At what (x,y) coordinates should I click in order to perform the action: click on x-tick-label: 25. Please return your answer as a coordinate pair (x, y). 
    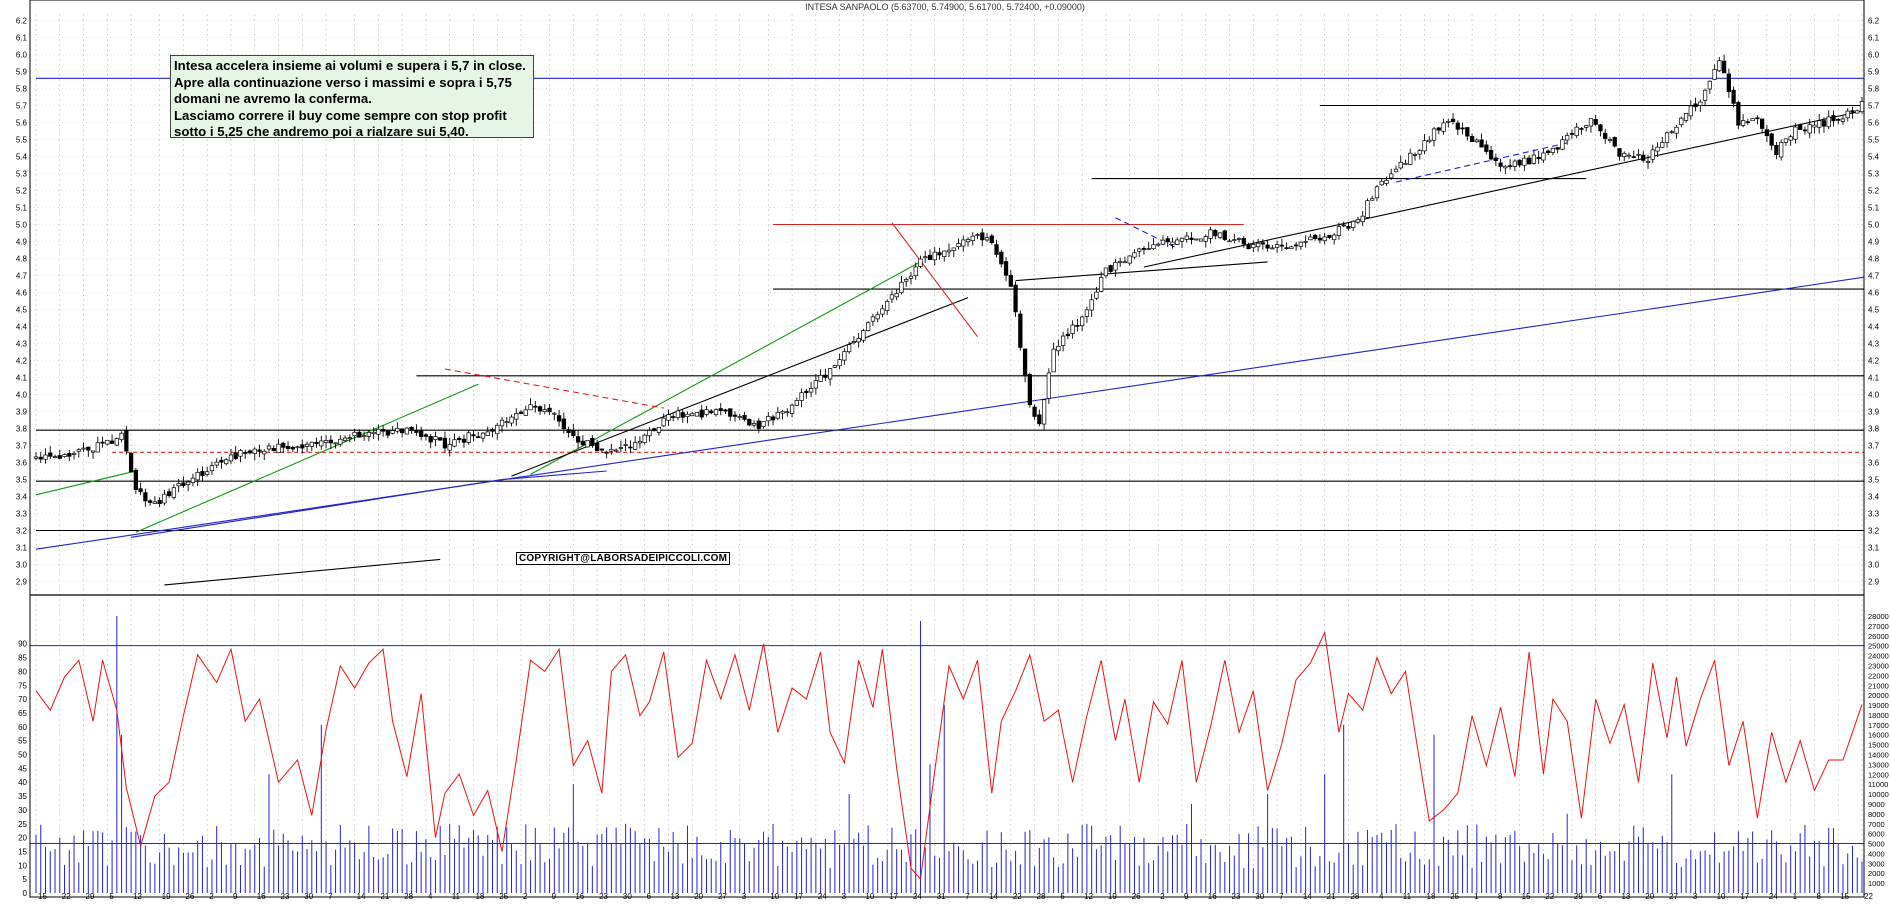
    Looking at the image, I should click on (503, 896).